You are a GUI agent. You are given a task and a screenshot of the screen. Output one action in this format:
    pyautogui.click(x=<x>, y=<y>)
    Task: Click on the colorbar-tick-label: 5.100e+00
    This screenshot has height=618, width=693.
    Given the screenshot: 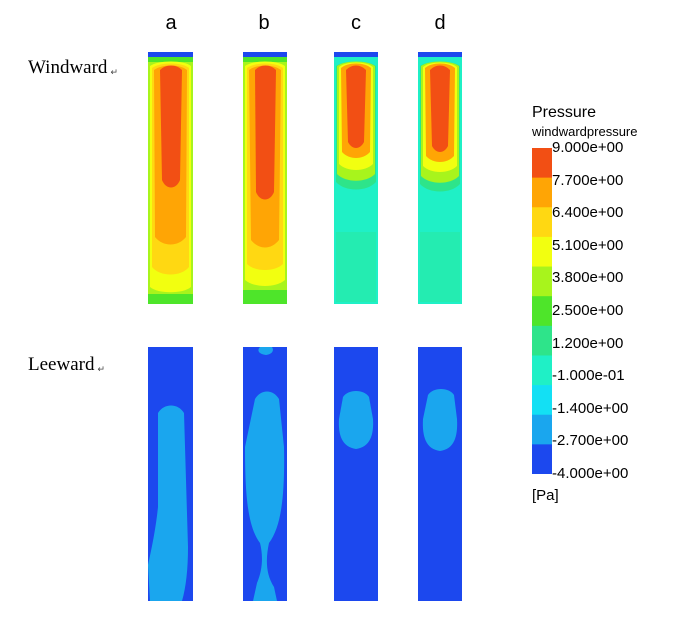 What is the action you would take?
    pyautogui.click(x=588, y=245)
    